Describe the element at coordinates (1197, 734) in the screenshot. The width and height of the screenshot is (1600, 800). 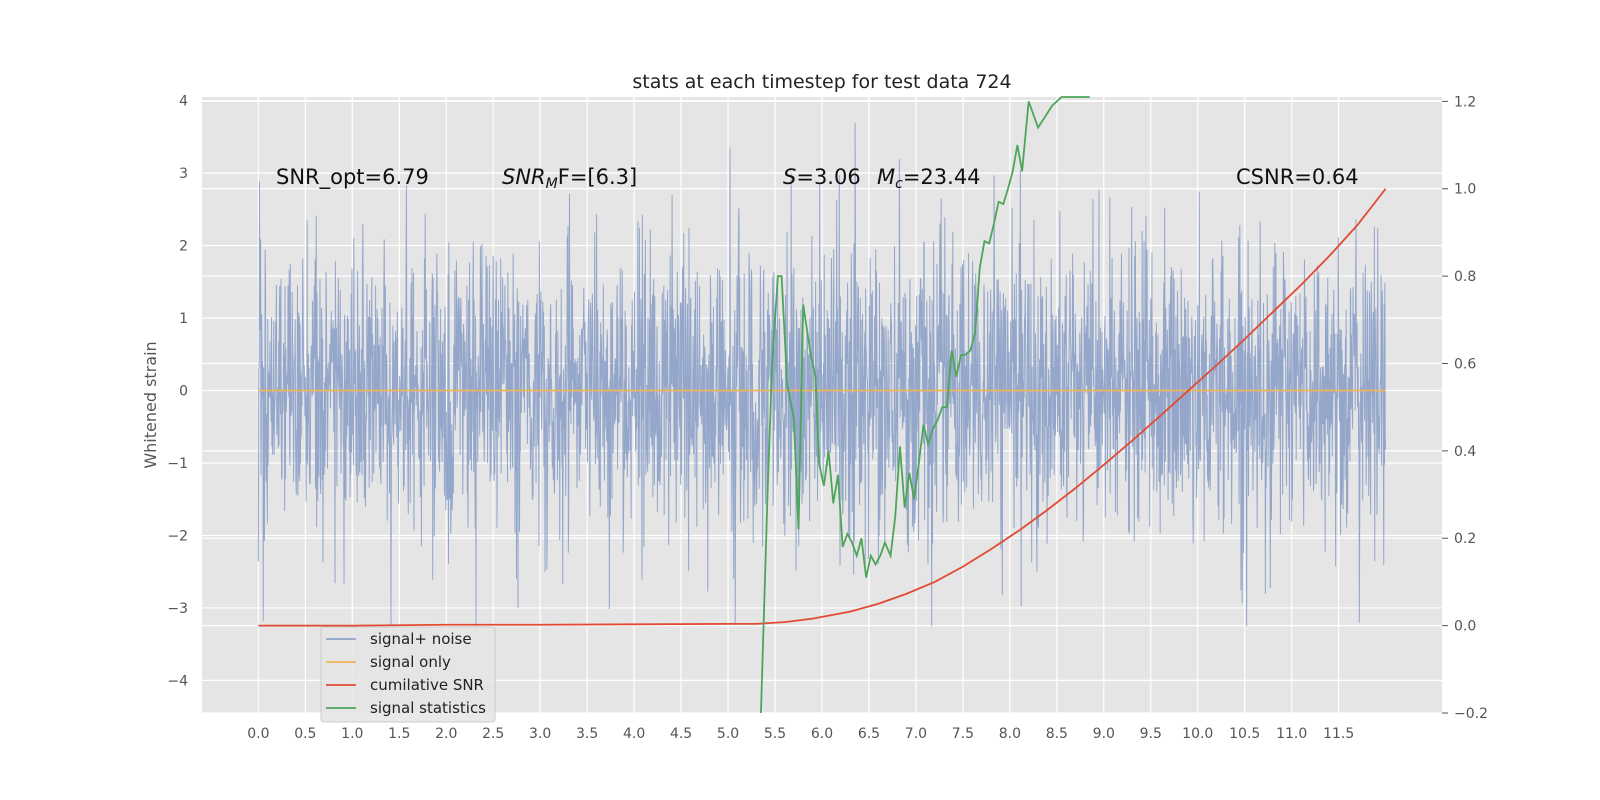
I see `x-tick-label: 10.0` at that location.